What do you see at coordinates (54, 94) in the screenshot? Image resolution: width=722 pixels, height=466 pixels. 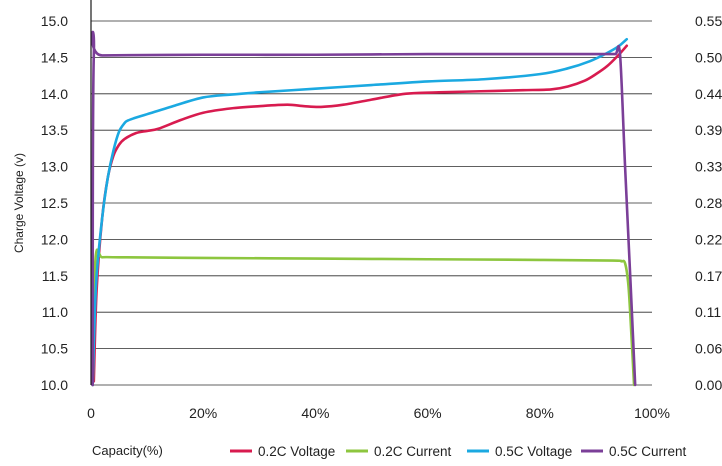 I see `y-tick-label: 14.0` at bounding box center [54, 94].